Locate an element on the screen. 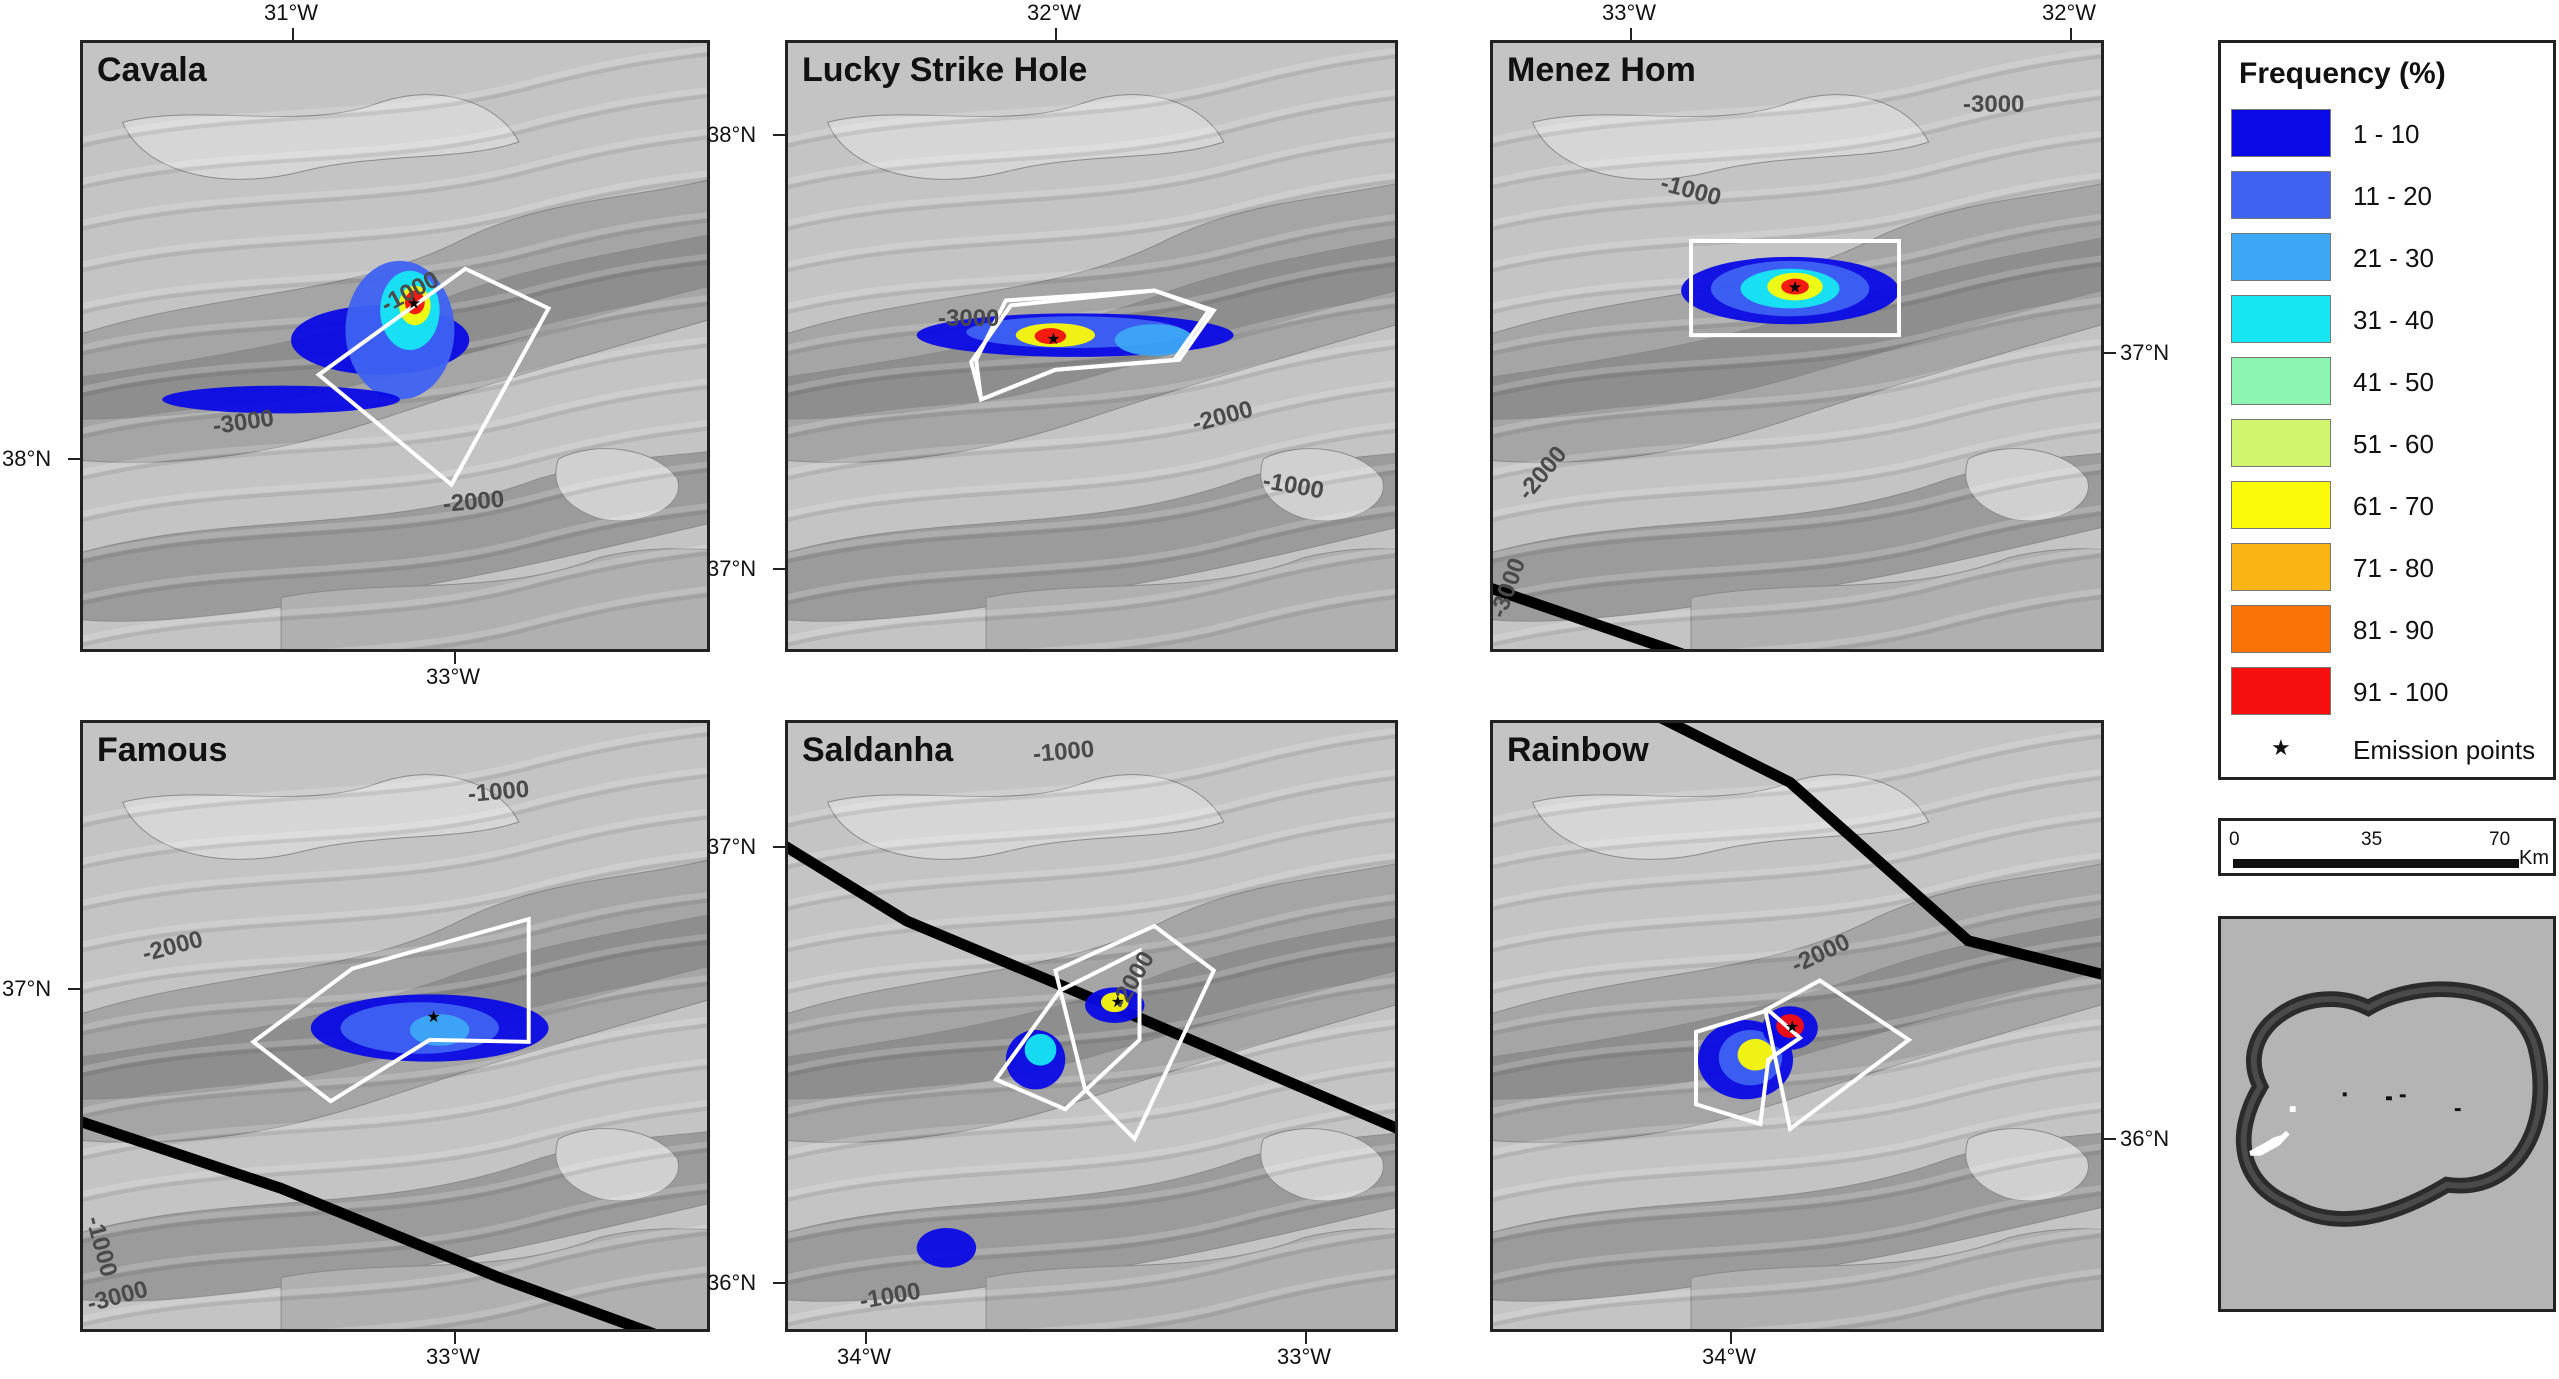 The width and height of the screenshot is (2559, 1379). map-panel-cavala: ★ Cavala -3000 -1000 -2000 is located at coordinates (395, 346).